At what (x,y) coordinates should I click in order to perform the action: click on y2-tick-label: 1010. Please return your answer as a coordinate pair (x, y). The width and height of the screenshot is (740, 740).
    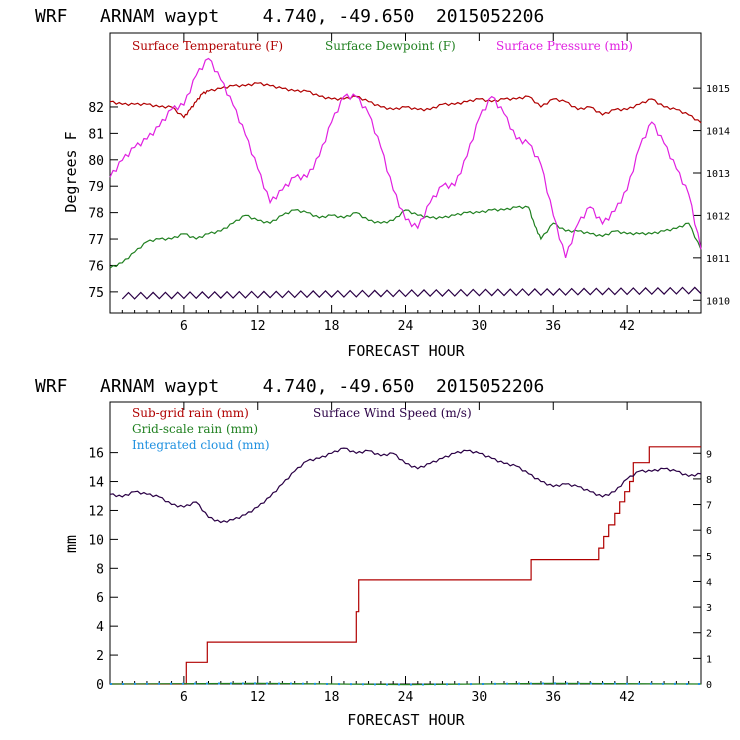
    Looking at the image, I should click on (718, 301).